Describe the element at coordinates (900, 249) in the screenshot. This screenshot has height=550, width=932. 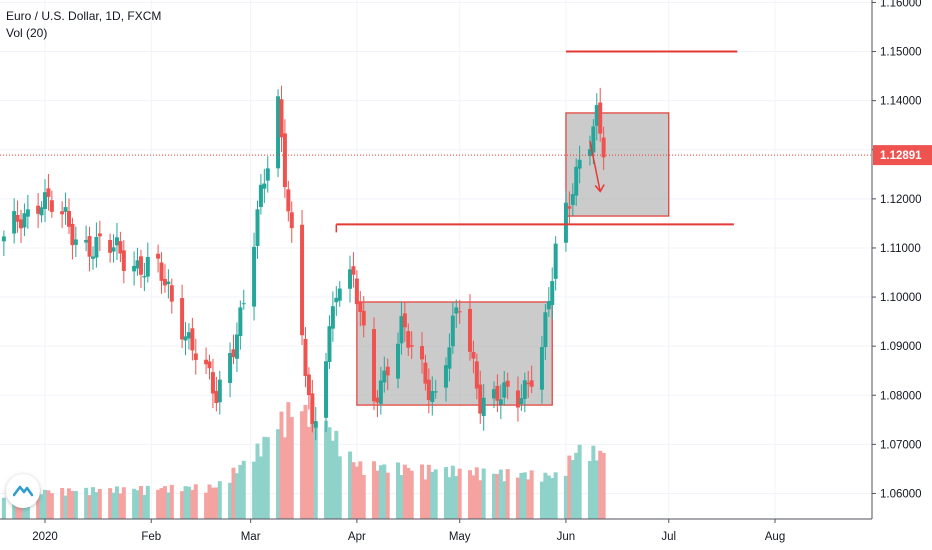
I see `price-tick-label: 1.11000` at that location.